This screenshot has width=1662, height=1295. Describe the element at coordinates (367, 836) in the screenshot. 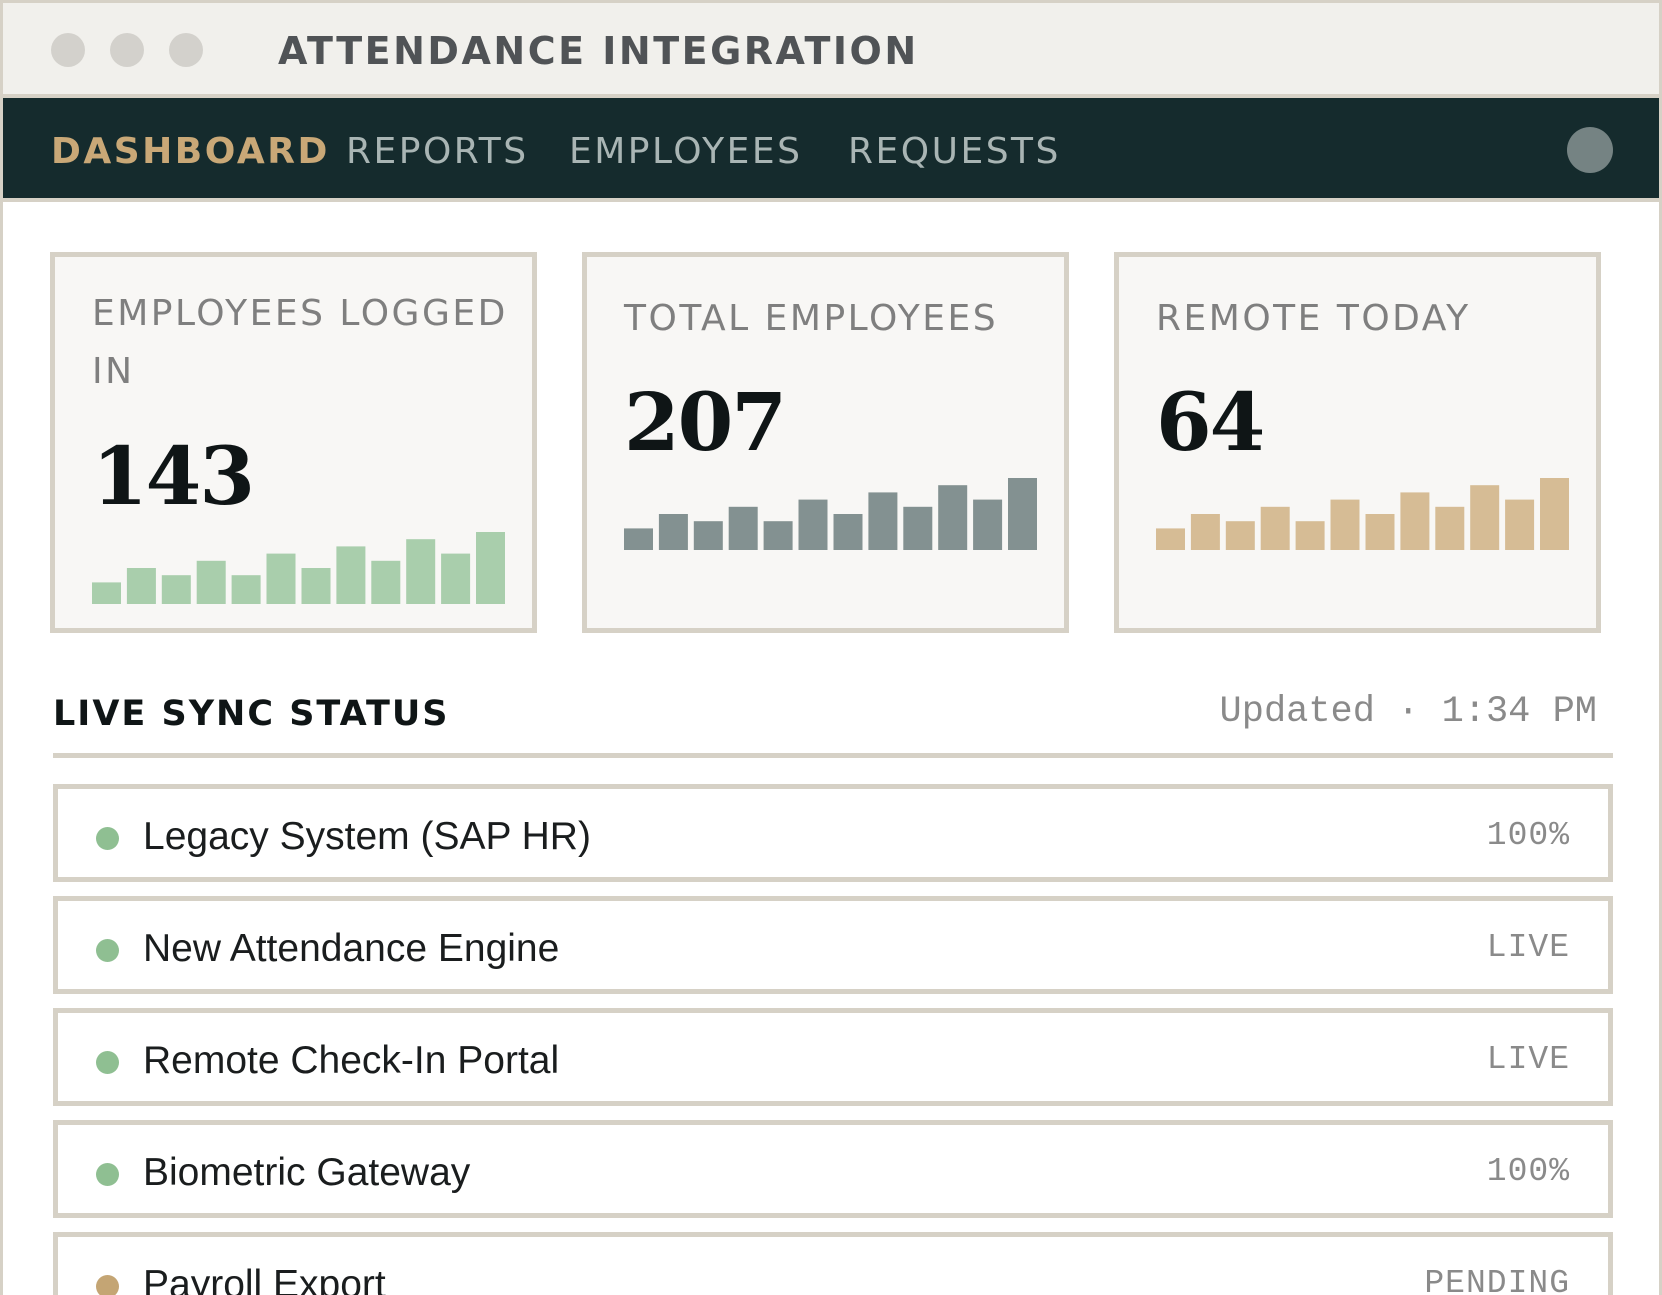

I see `sync-row-name: Legacy System (SAP HR)` at that location.